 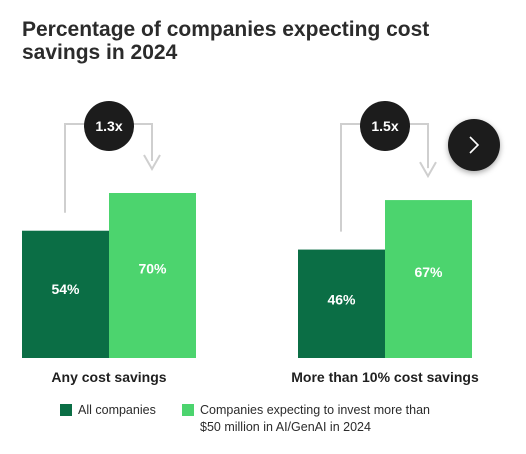 I want to click on legend-label-line1: Companies expecting to invest more than, so click(x=315, y=410).